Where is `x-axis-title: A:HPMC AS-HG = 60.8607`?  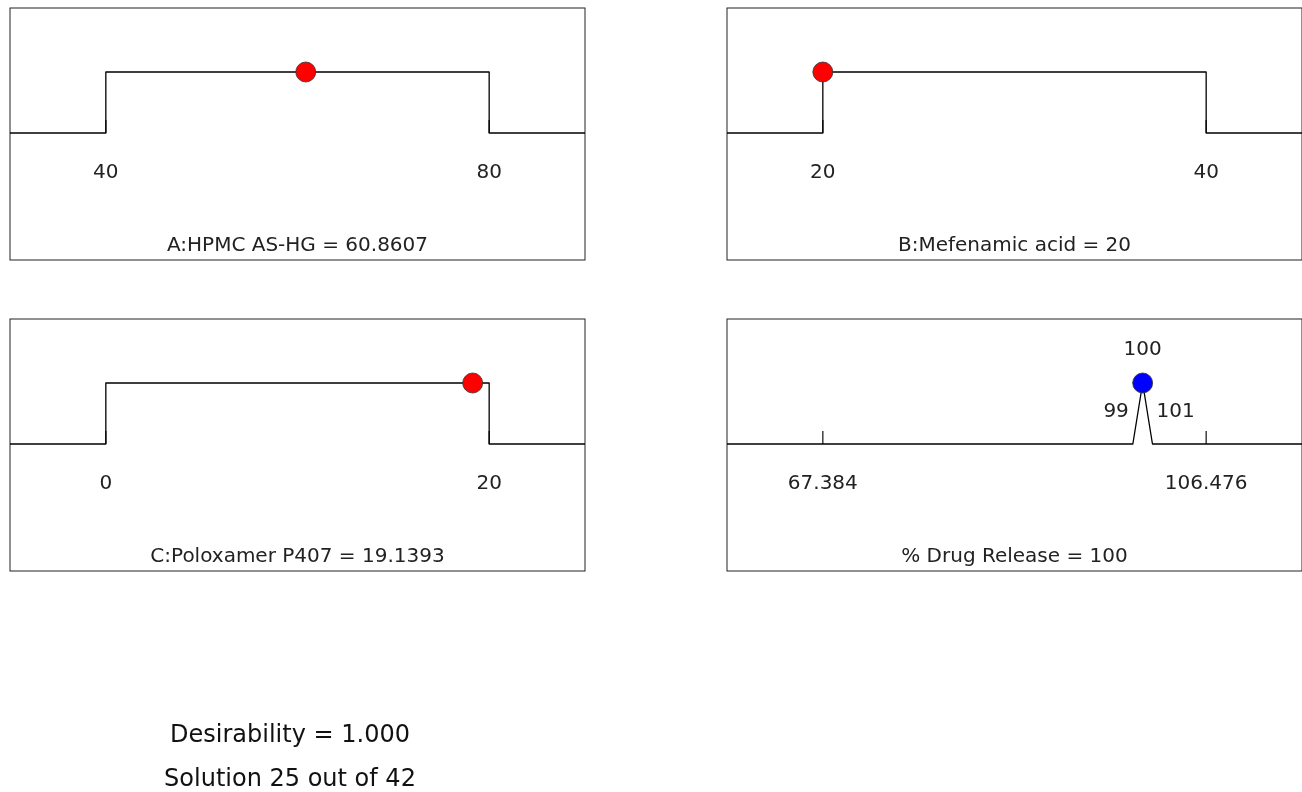
x-axis-title: A:HPMC AS-HG = 60.8607 is located at coordinates (297, 244).